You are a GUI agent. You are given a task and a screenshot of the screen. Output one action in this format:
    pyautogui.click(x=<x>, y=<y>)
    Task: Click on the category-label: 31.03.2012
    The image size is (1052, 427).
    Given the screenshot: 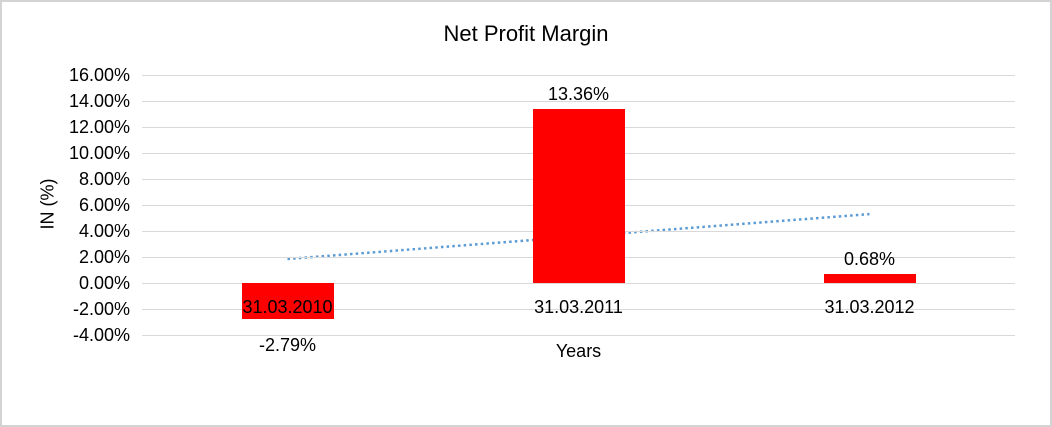 What is the action you would take?
    pyautogui.click(x=869, y=307)
    